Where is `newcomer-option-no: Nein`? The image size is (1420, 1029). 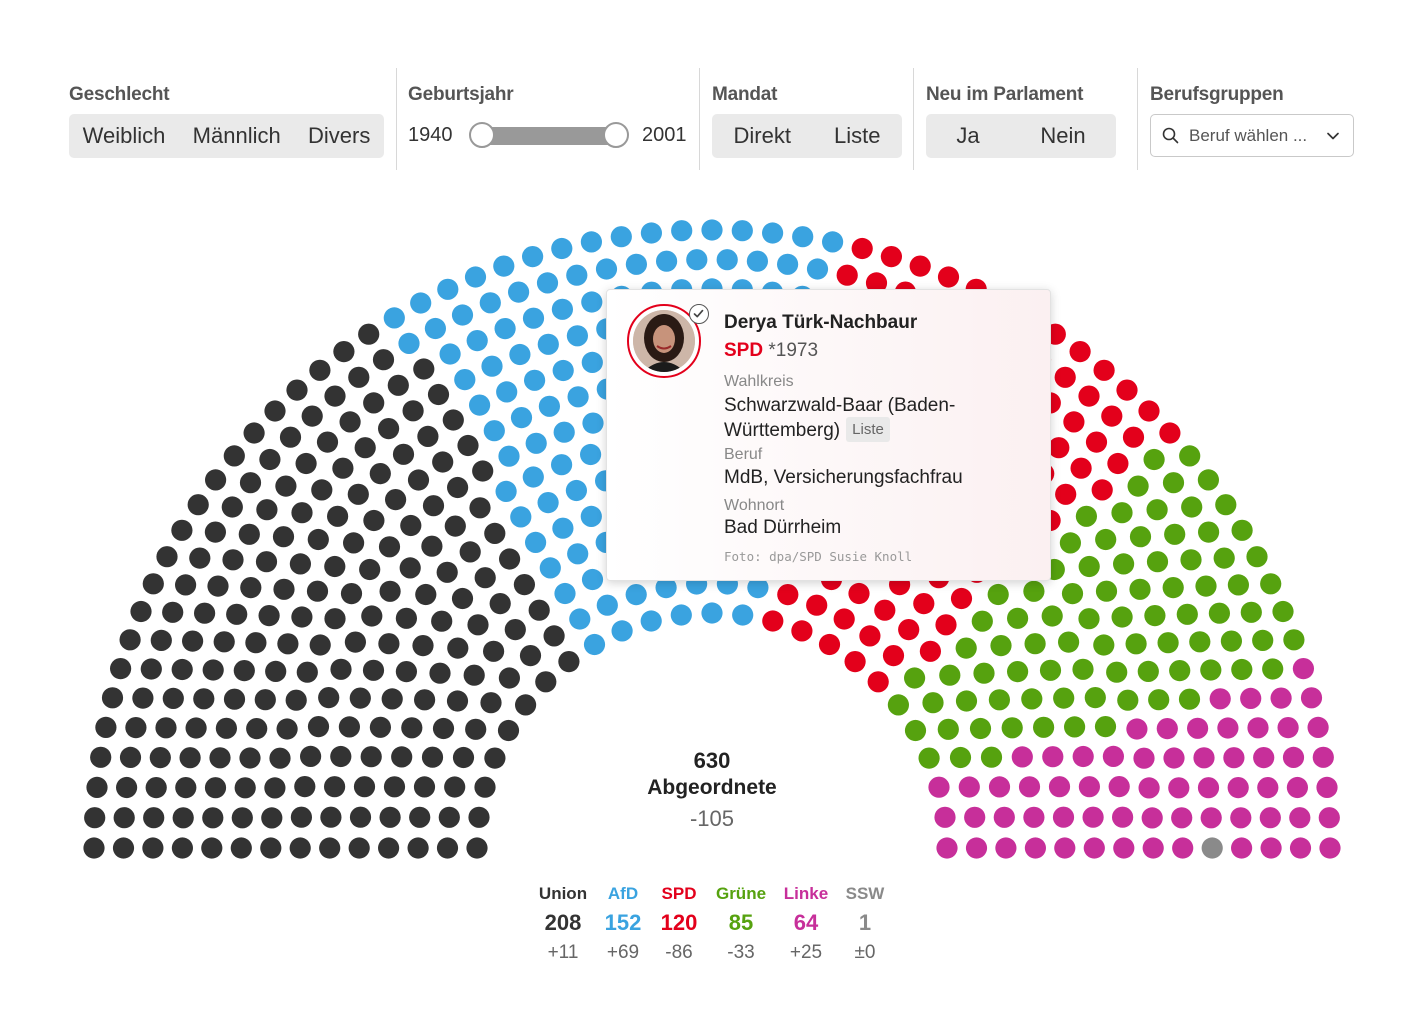 newcomer-option-no: Nein is located at coordinates (1063, 135).